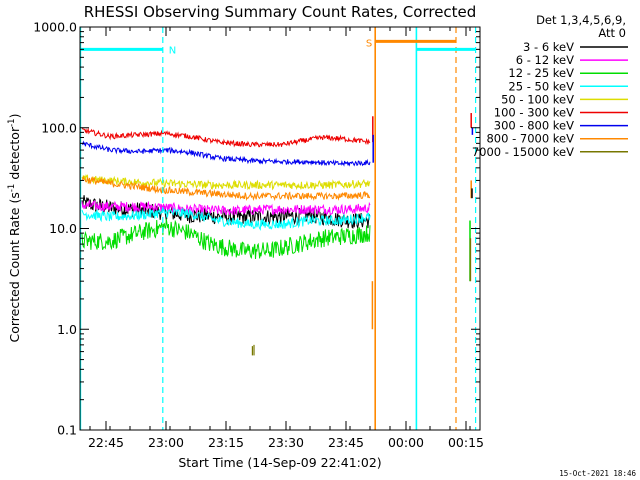  What do you see at coordinates (166, 442) in the screenshot?
I see `x-tick-label-1: 23:00` at bounding box center [166, 442].